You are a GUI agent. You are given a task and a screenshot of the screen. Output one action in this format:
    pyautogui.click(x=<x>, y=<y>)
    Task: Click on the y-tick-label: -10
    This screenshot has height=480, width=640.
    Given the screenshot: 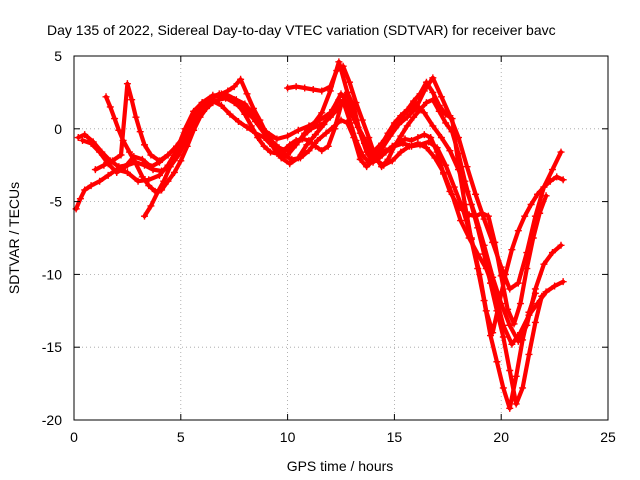 What is the action you would take?
    pyautogui.click(x=52, y=274)
    